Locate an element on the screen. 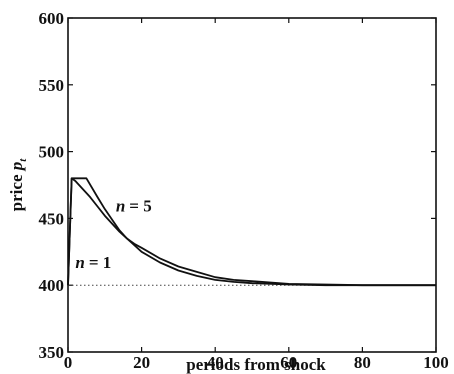 The width and height of the screenshot is (454, 374). series-annotation: n = 5 is located at coordinates (134, 206).